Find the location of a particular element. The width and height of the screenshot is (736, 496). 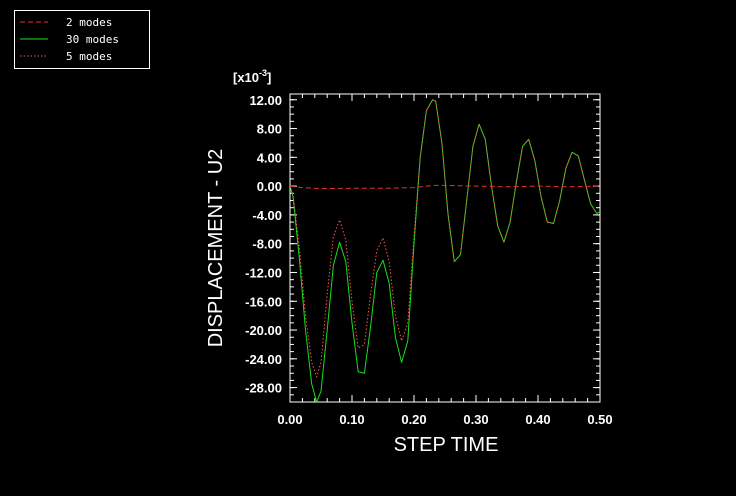

legend-label: 2 modes is located at coordinates (89, 22).